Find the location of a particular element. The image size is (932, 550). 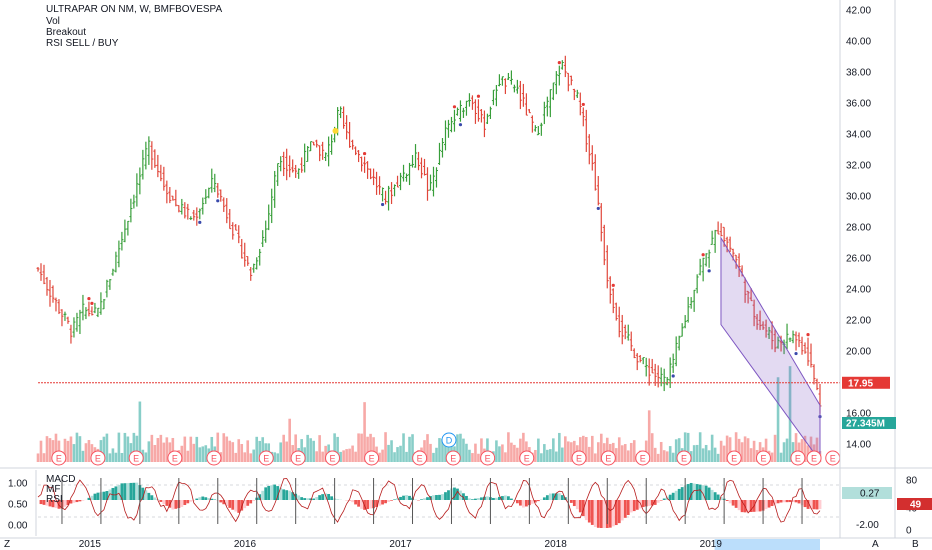

dividend-marker is located at coordinates (449, 440).